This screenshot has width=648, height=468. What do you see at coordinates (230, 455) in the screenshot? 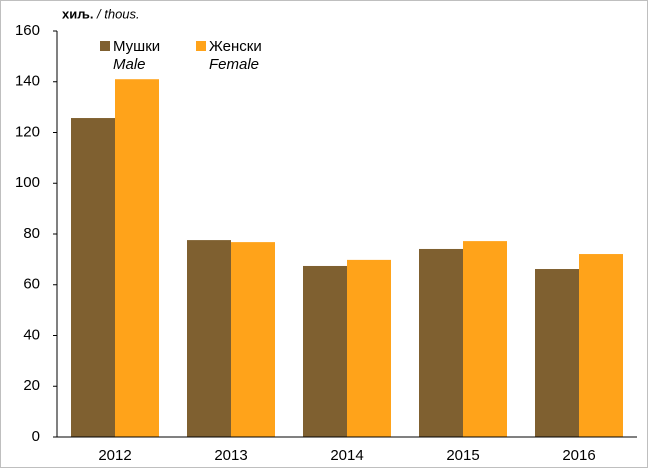
I see `x-tick-label: 2013` at bounding box center [230, 455].